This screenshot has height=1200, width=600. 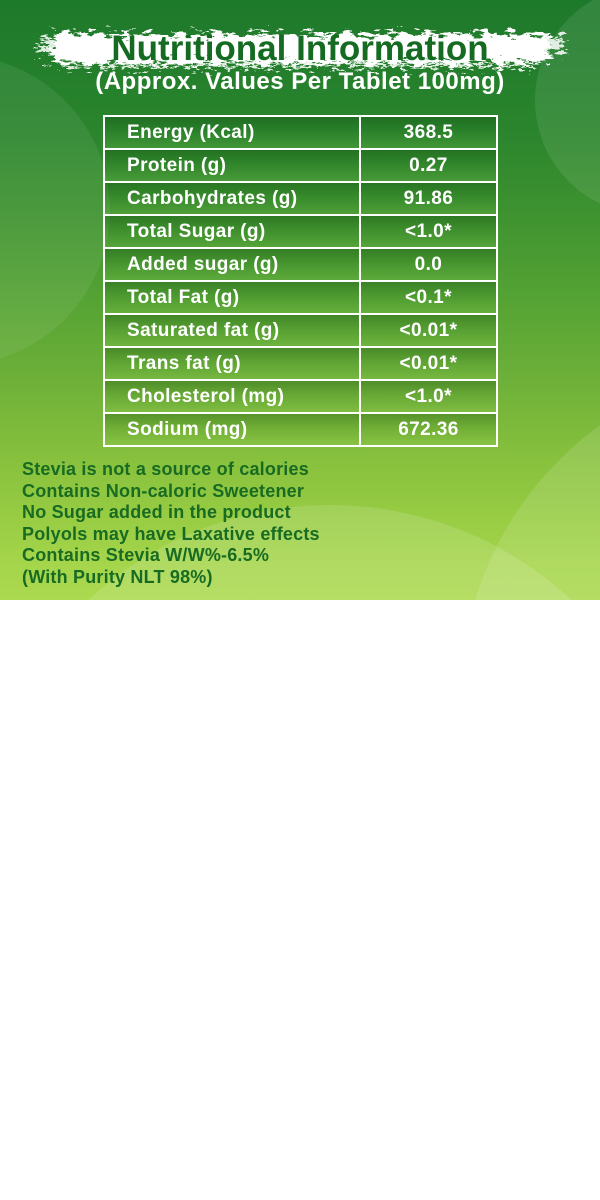 I want to click on title-brush-stroke, so click(x=302, y=50).